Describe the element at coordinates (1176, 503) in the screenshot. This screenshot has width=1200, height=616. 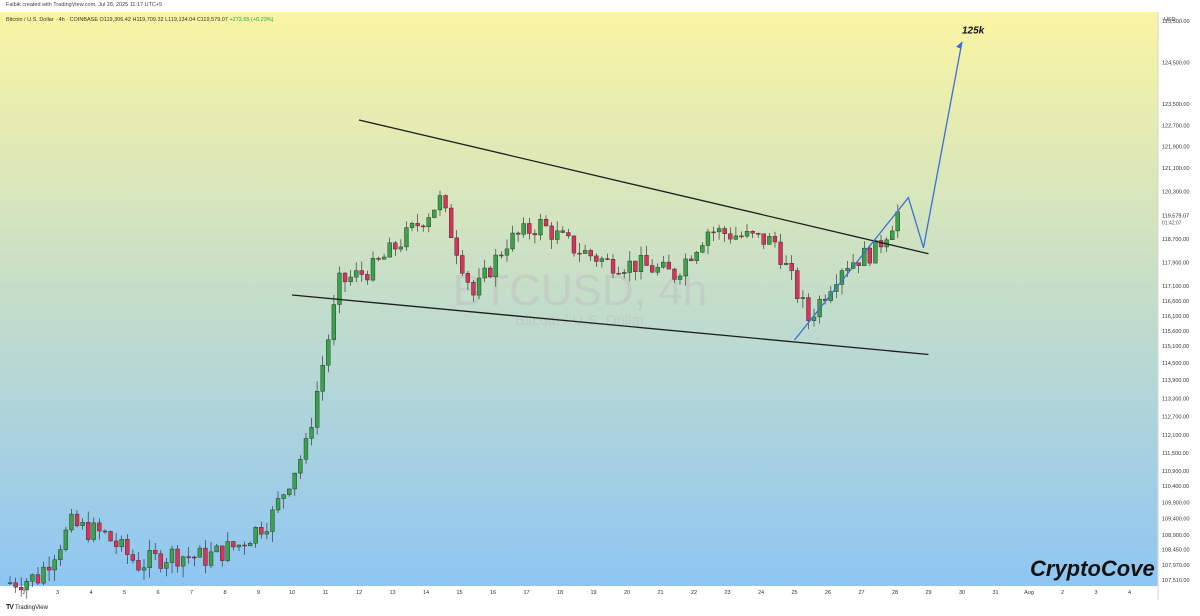
I see `price-tick-label: 109,900.00` at that location.